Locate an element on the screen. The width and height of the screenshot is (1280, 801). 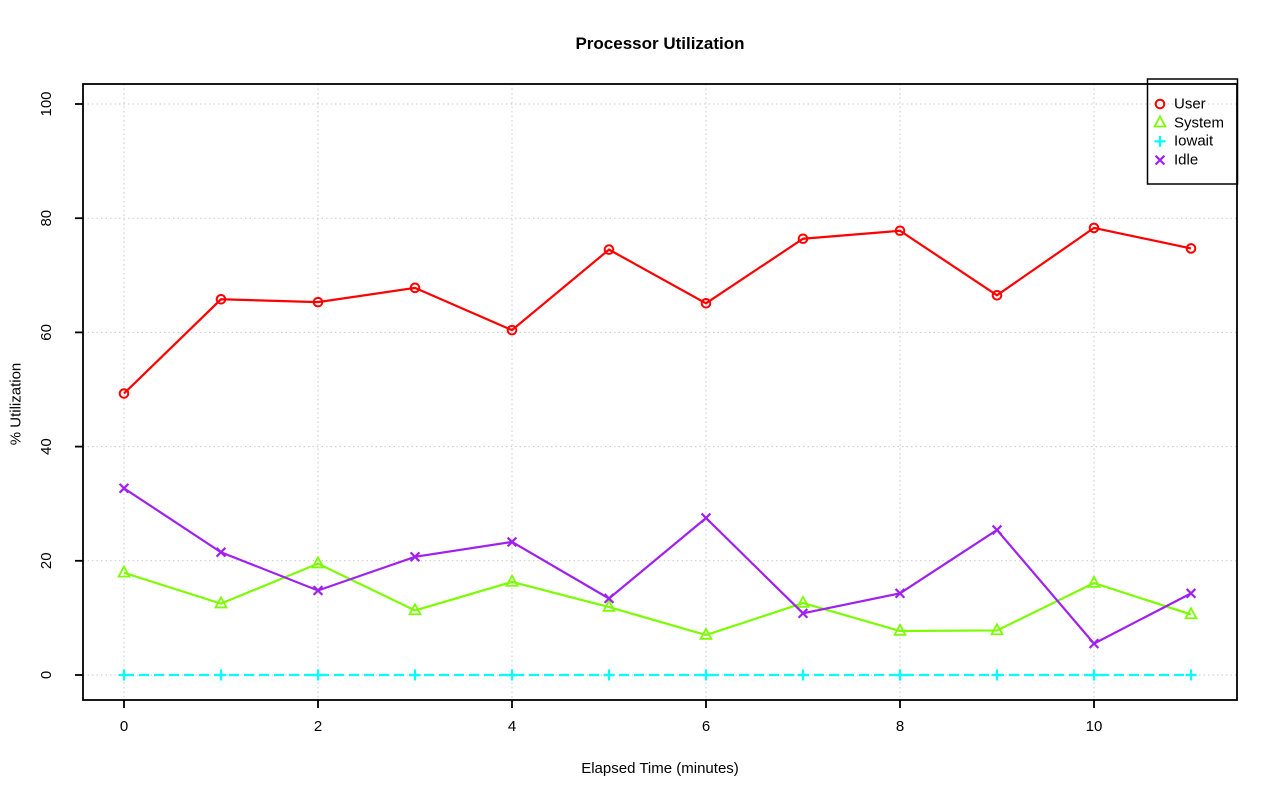
x-tick-label: 0 is located at coordinates (124, 726).